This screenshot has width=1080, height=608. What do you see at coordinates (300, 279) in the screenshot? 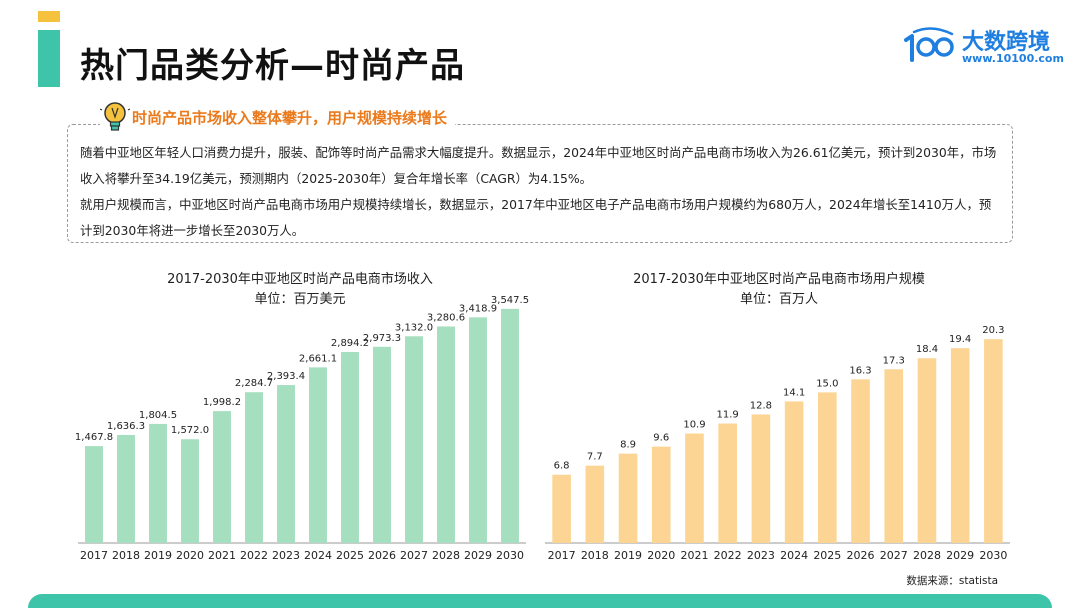
I see `revenue-chart-title: 2017-2030年中亚地区时尚产品电商市场收入` at bounding box center [300, 279].